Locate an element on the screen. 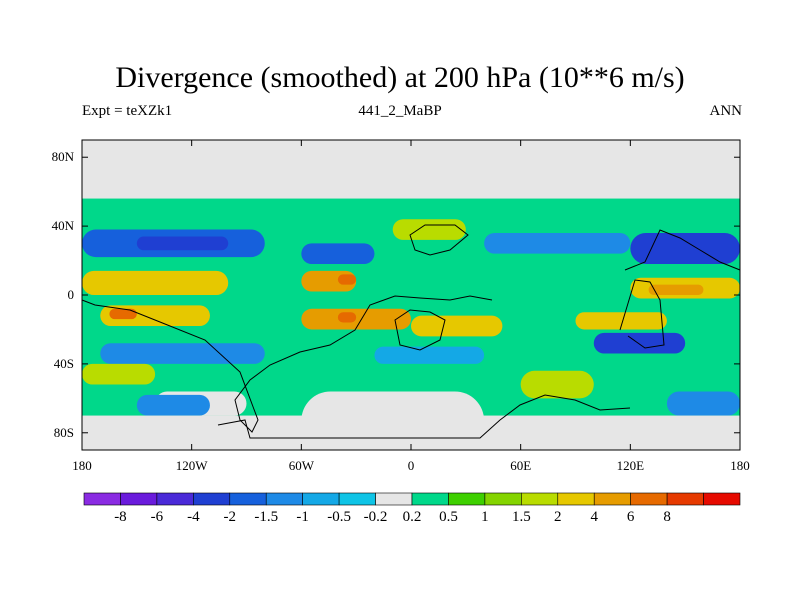  coastline-americas is located at coordinates (287, 364).